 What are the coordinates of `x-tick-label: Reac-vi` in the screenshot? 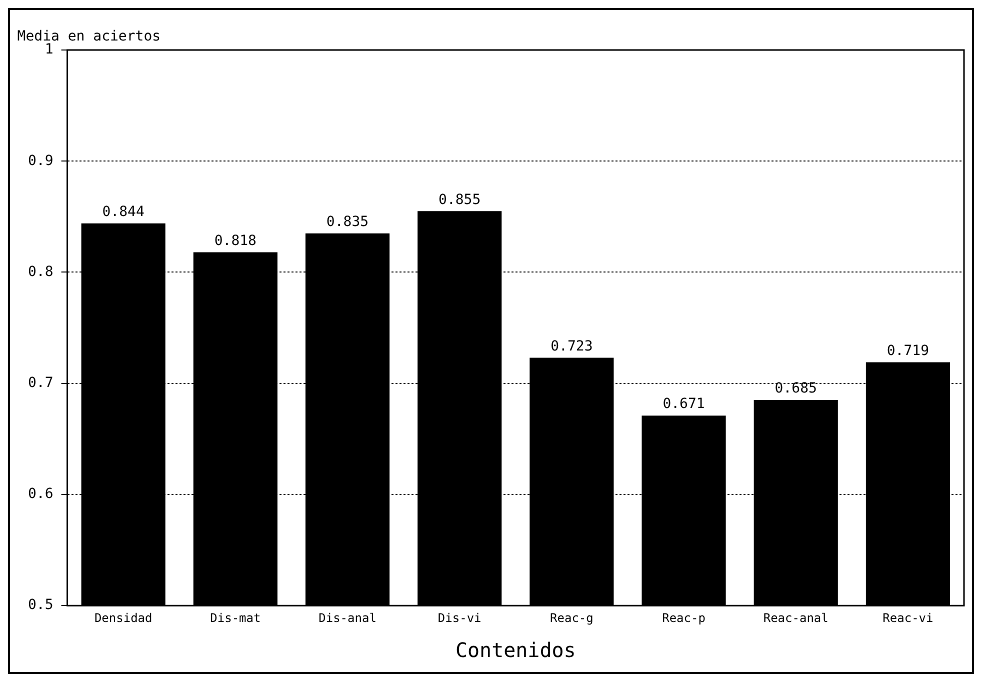 It's located at (908, 617).